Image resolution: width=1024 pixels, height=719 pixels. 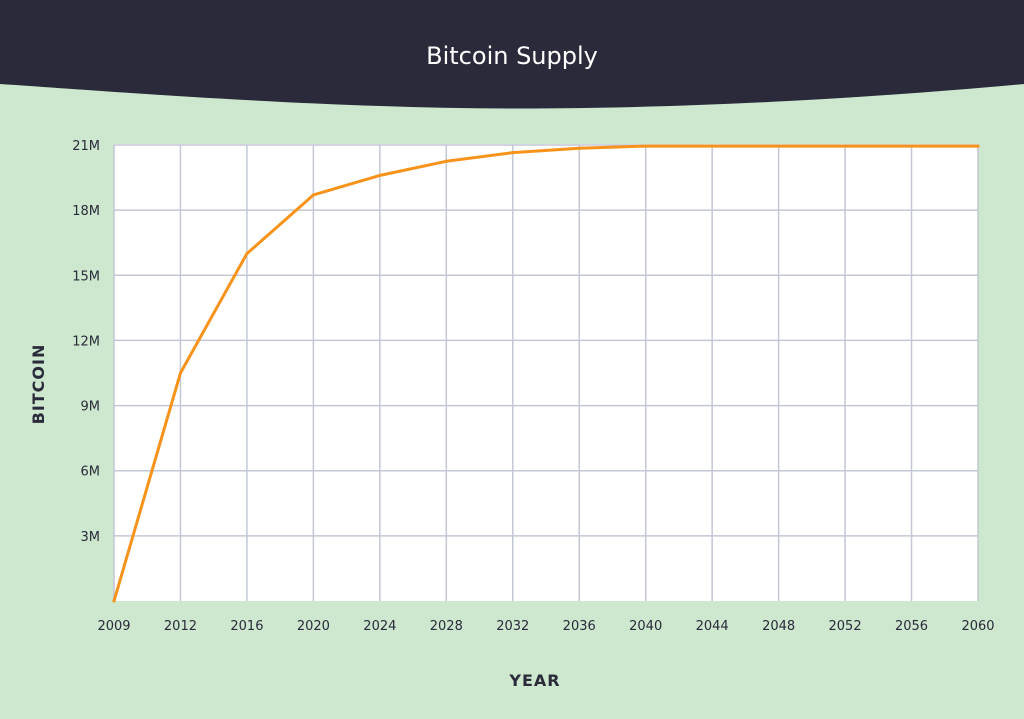 I want to click on x-tick-label: 2016, so click(x=246, y=626).